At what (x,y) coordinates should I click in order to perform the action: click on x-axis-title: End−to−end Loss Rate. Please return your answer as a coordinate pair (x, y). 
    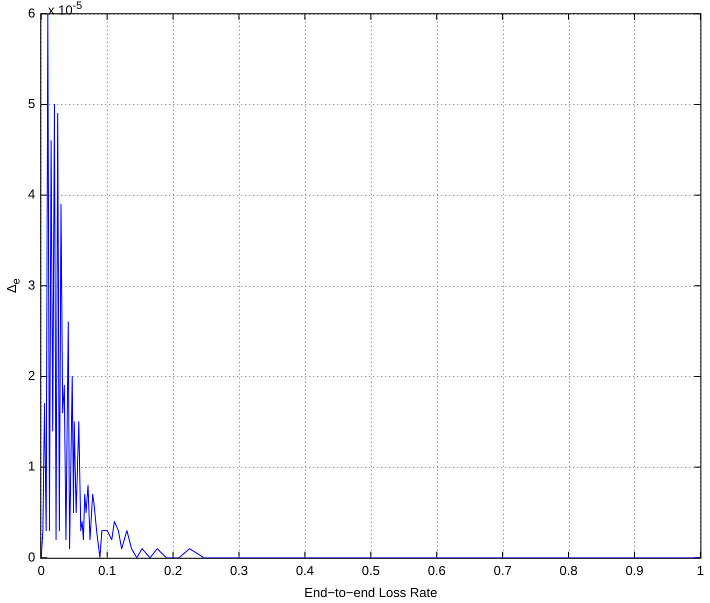
    Looking at the image, I should click on (371, 592).